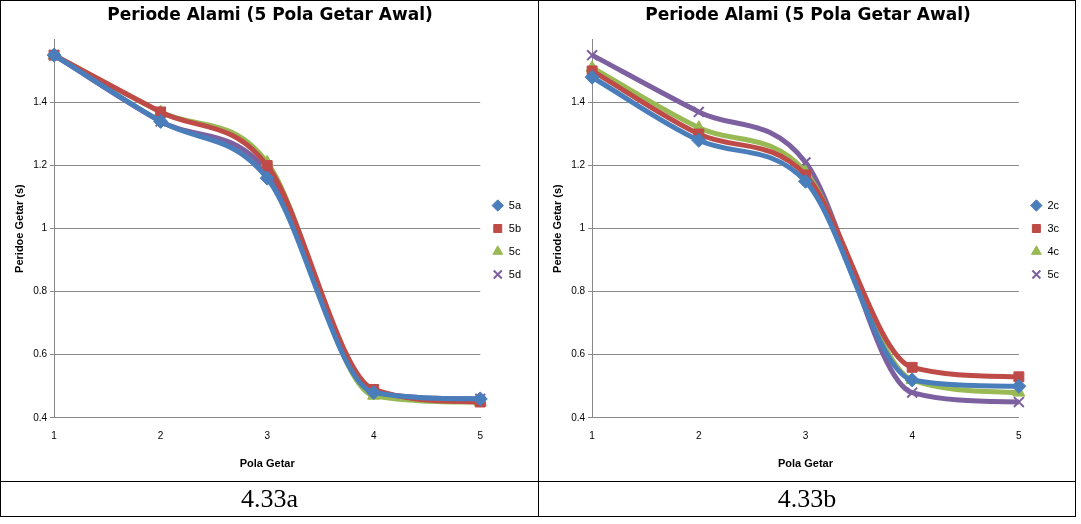 The width and height of the screenshot is (1081, 524). I want to click on legend-label: 4c, so click(1053, 250).